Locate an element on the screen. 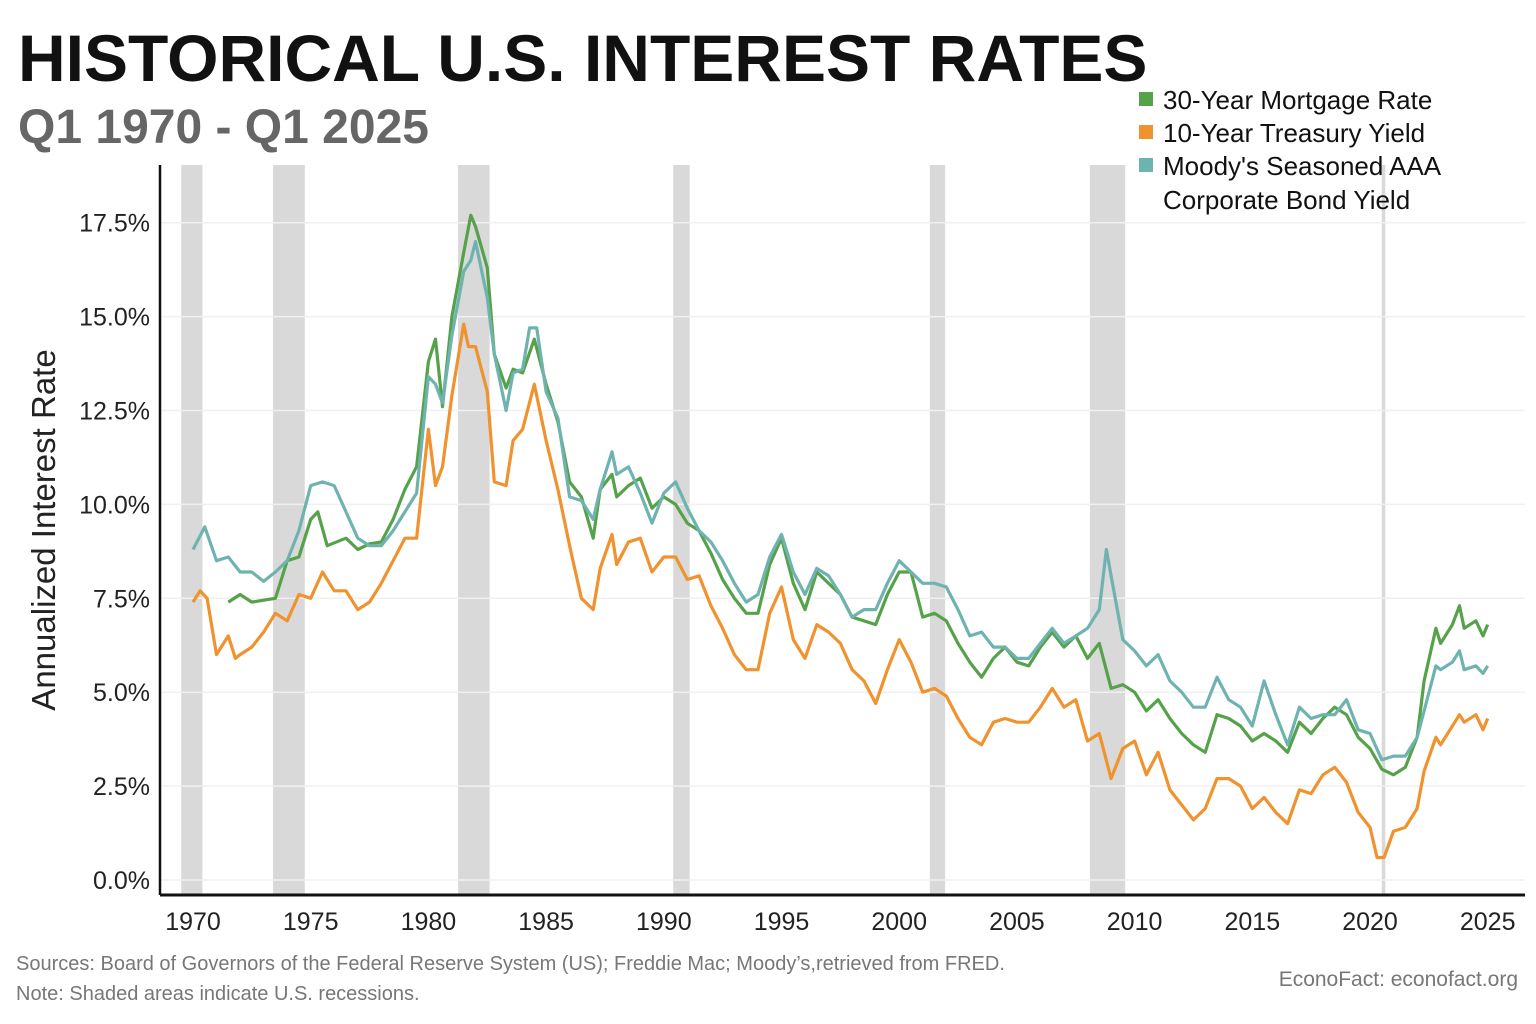  y-tick-label: 5.0% is located at coordinates (121, 693).